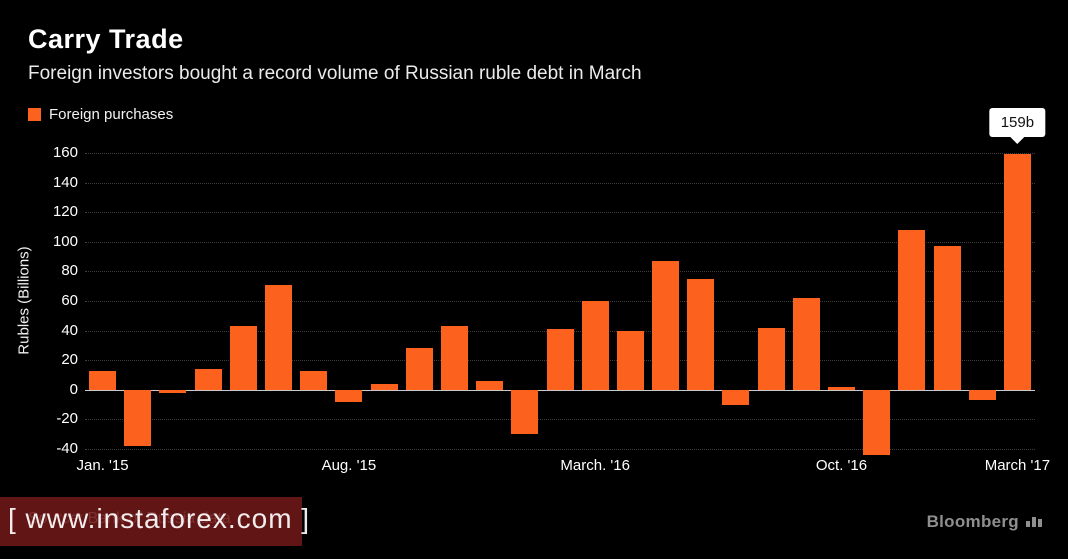 The height and width of the screenshot is (559, 1068). What do you see at coordinates (34, 114) in the screenshot?
I see `legend-swatch-icon` at bounding box center [34, 114].